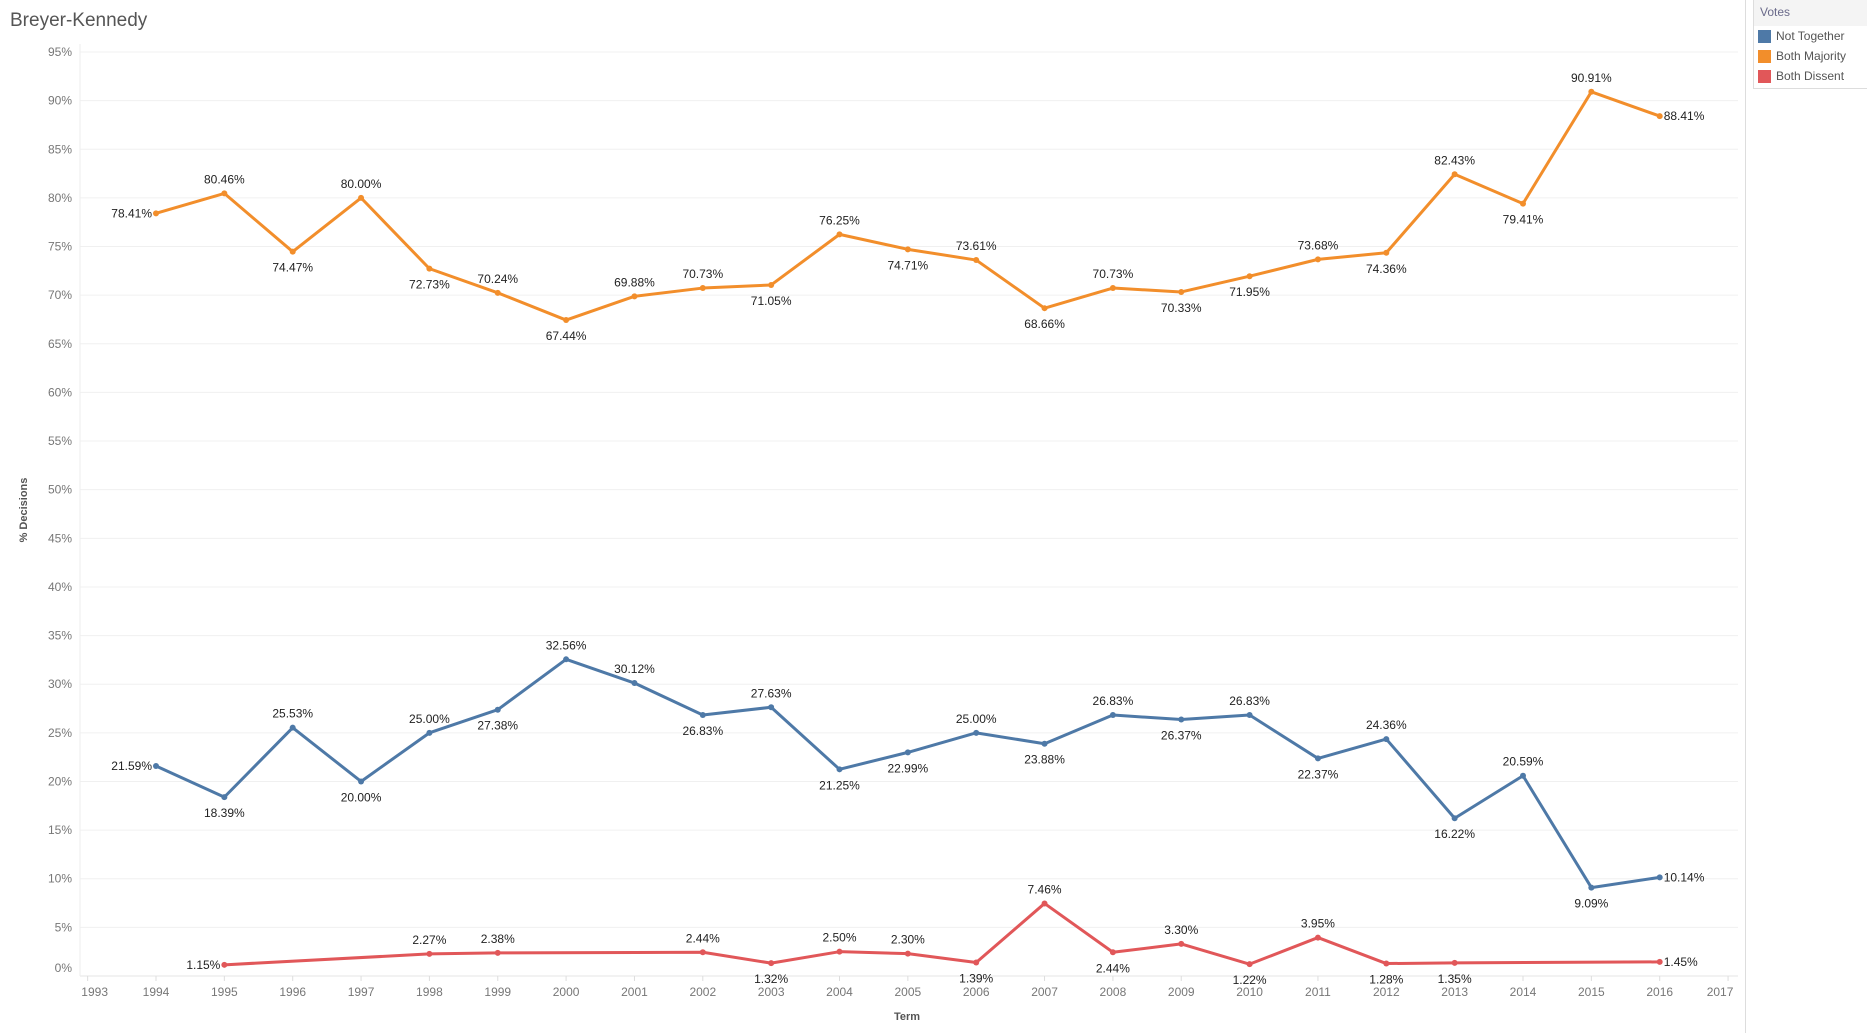  Describe the element at coordinates (60, 636) in the screenshot. I see `y-tick-label: 35%` at that location.